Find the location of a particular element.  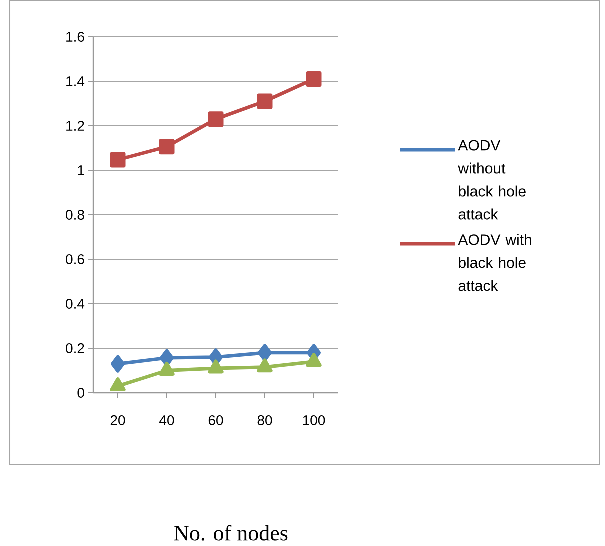

y-tick-label: 1.4 is located at coordinates (75, 81).